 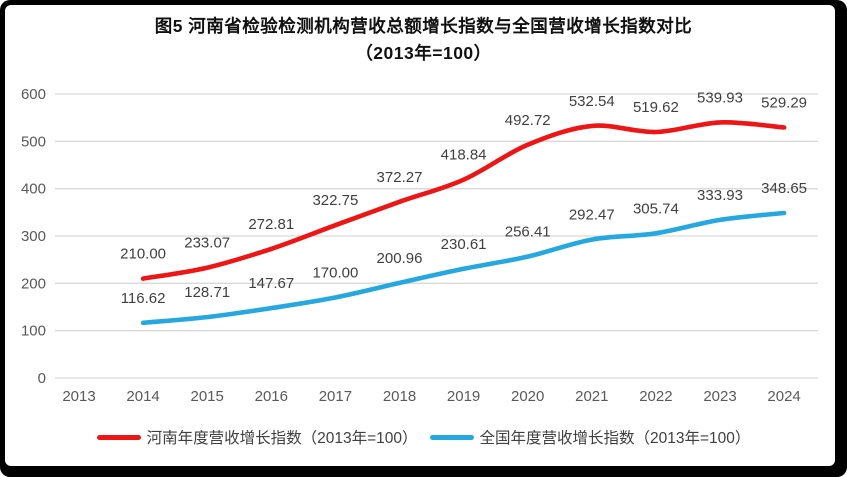 What do you see at coordinates (528, 120) in the screenshot?
I see `data-label: 492.72` at bounding box center [528, 120].